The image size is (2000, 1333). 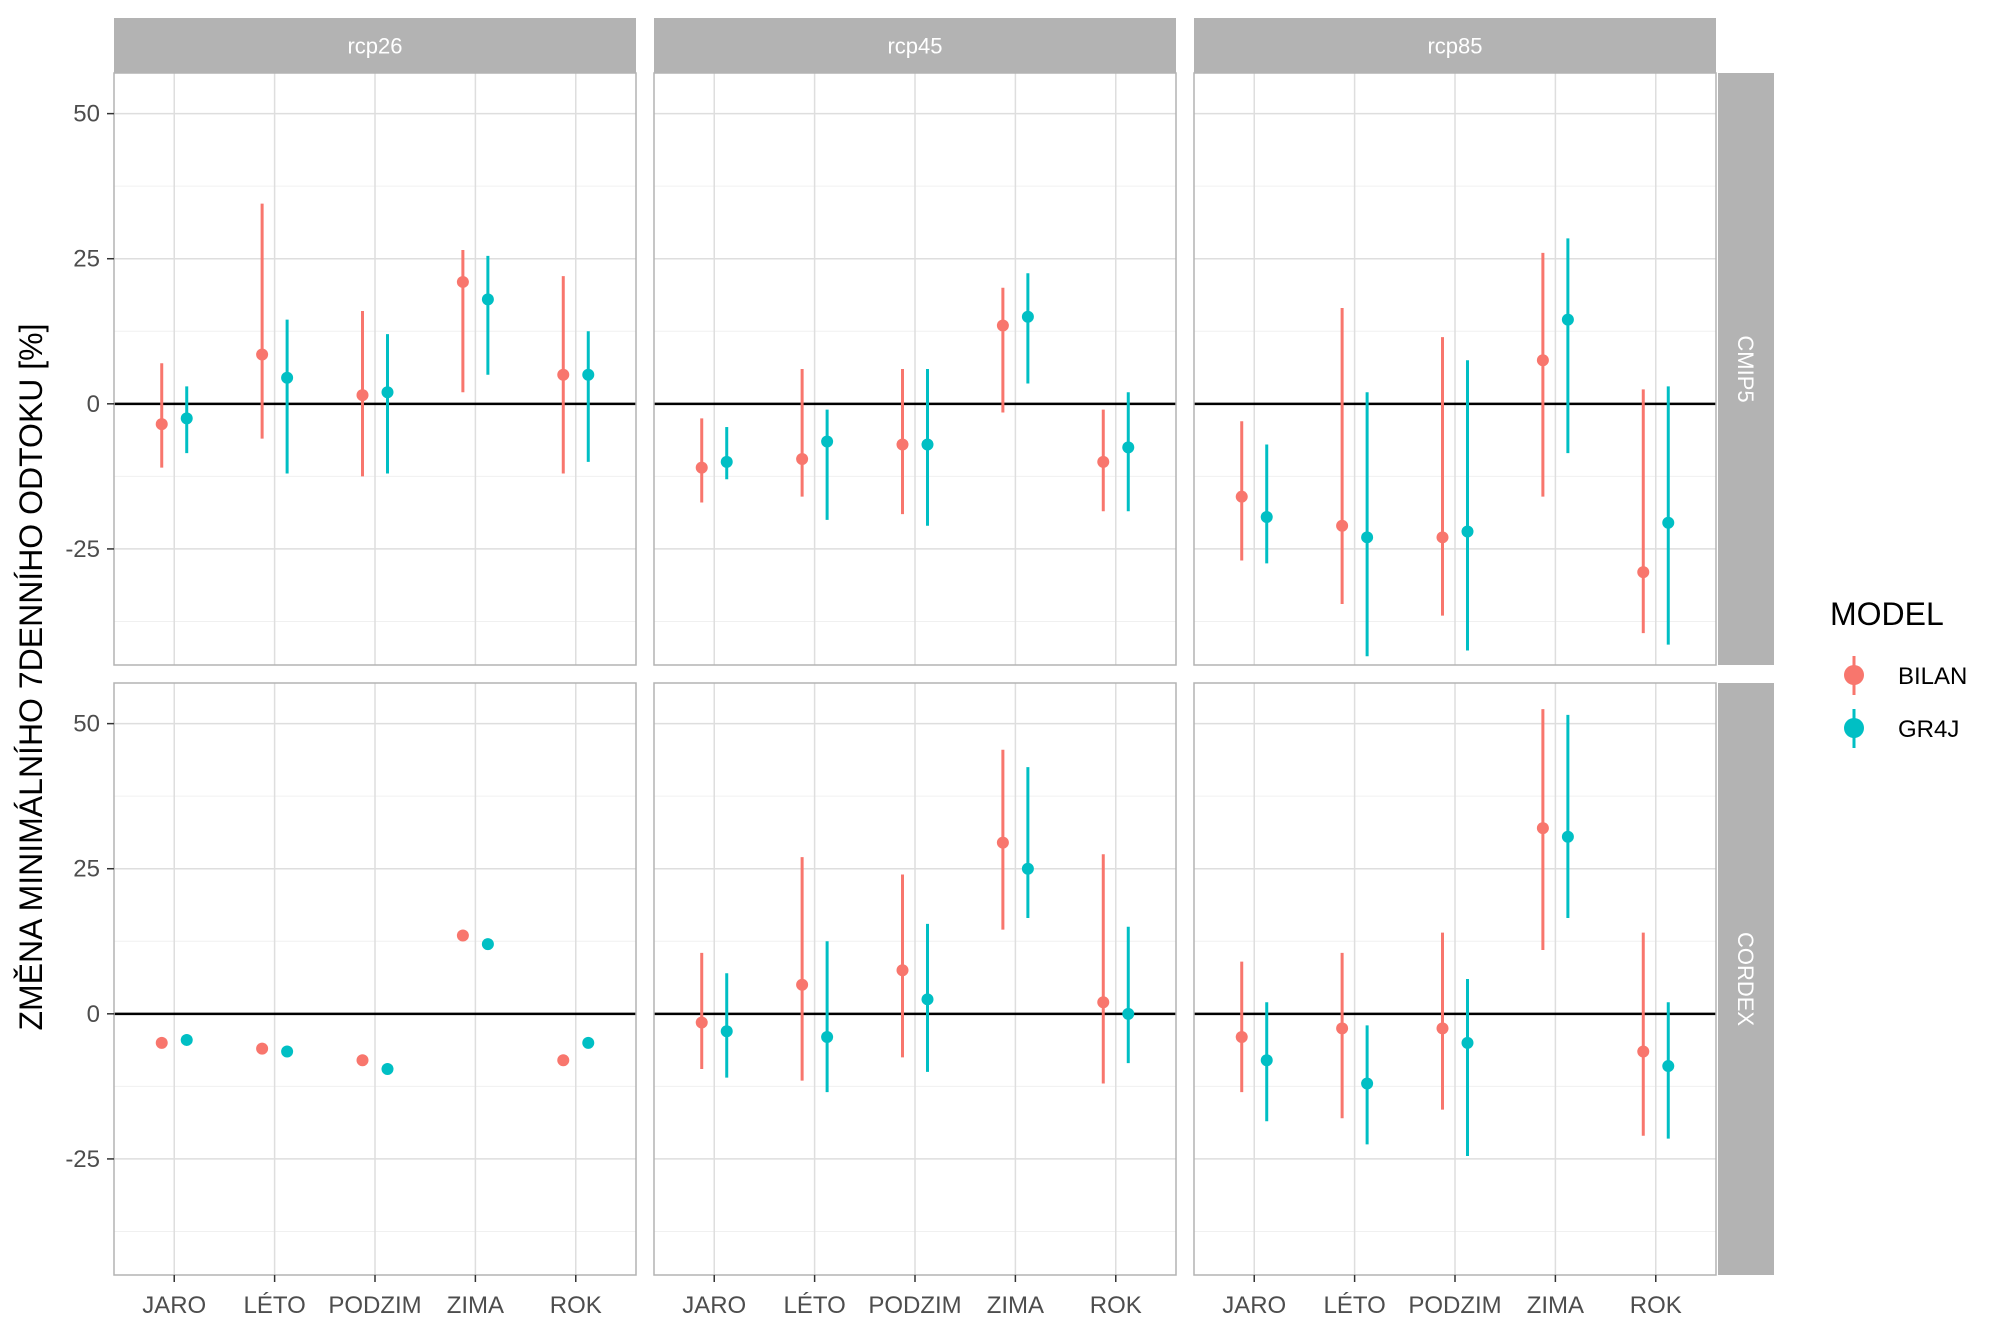 What do you see at coordinates (1854, 675) in the screenshot?
I see `legend-key-bilan-dot` at bounding box center [1854, 675].